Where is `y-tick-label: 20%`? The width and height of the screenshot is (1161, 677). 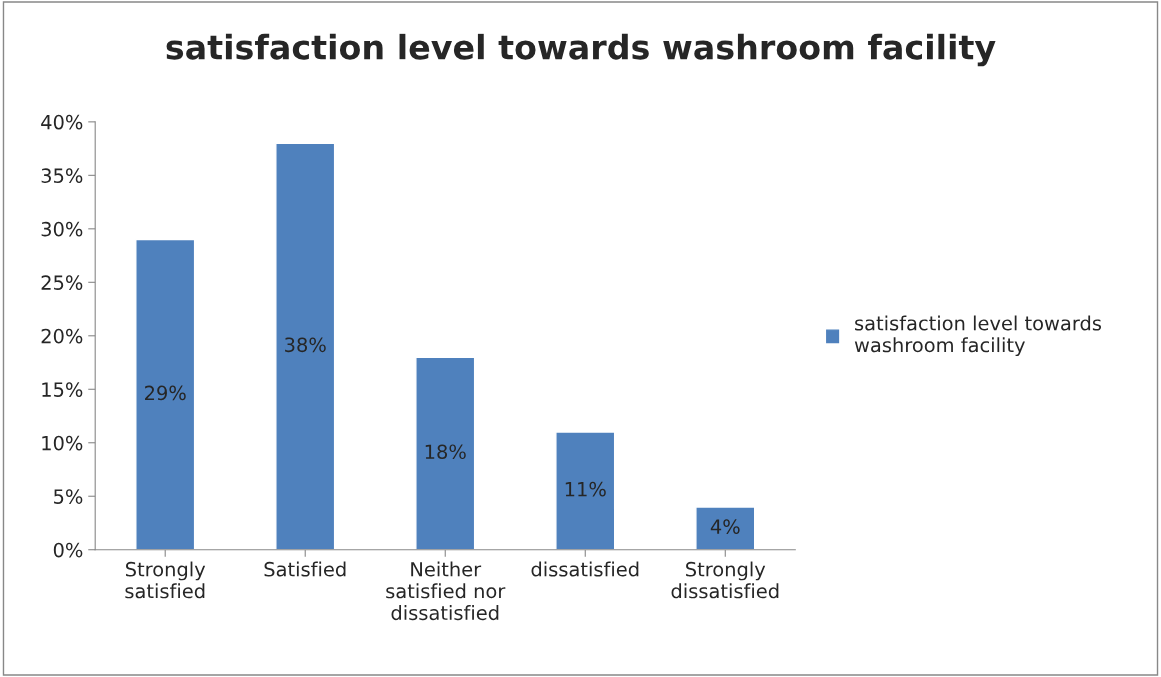
y-tick-label: 20% is located at coordinates (62, 336).